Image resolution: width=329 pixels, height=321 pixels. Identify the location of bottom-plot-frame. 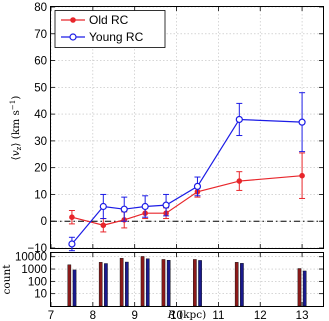
(187, 279).